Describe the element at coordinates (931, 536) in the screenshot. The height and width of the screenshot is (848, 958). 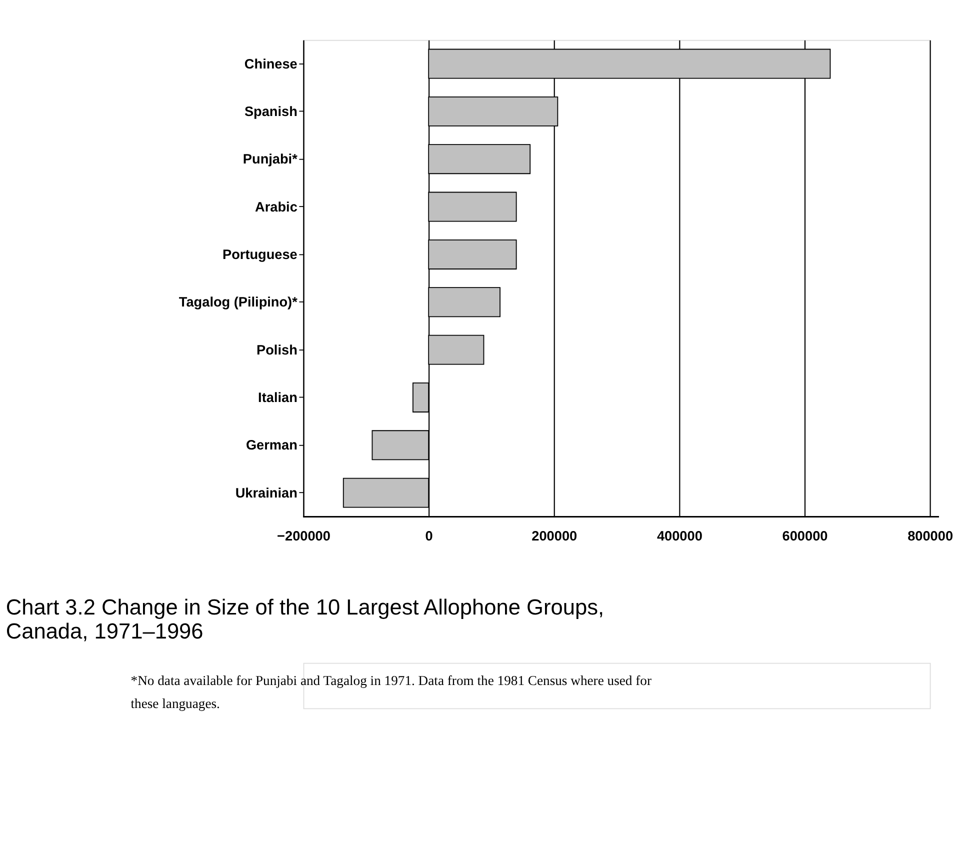
I see `x-tick-label: 800000` at that location.